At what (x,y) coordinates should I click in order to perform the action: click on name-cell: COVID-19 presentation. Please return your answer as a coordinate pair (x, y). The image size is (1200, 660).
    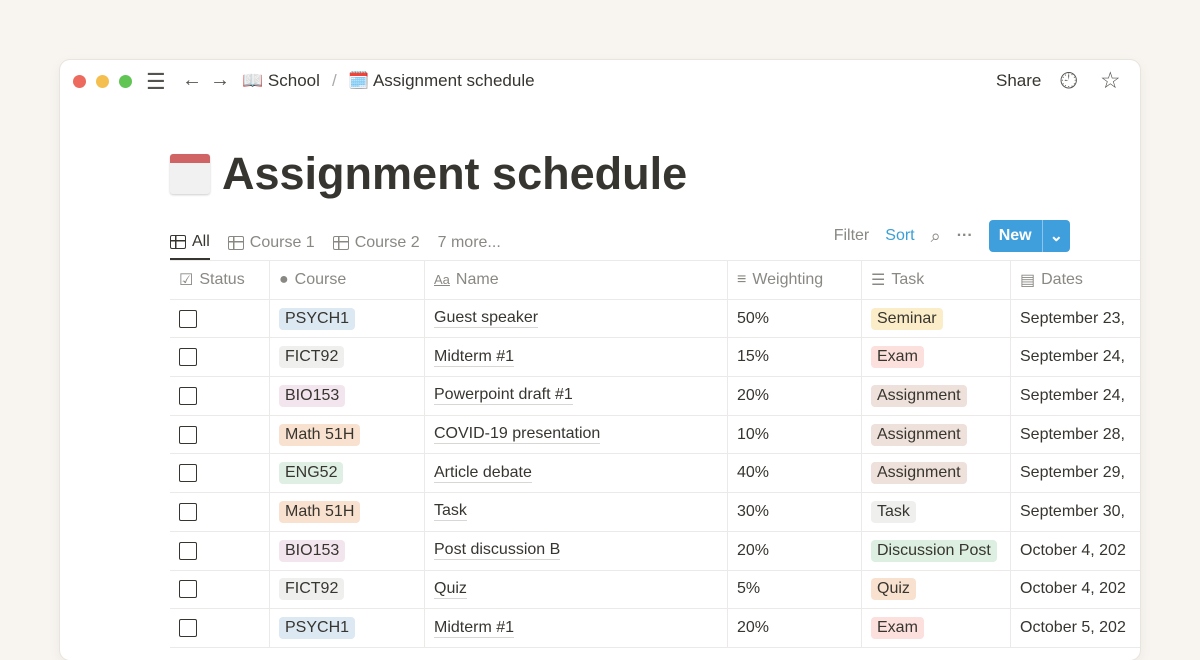
    Looking at the image, I should click on (576, 434).